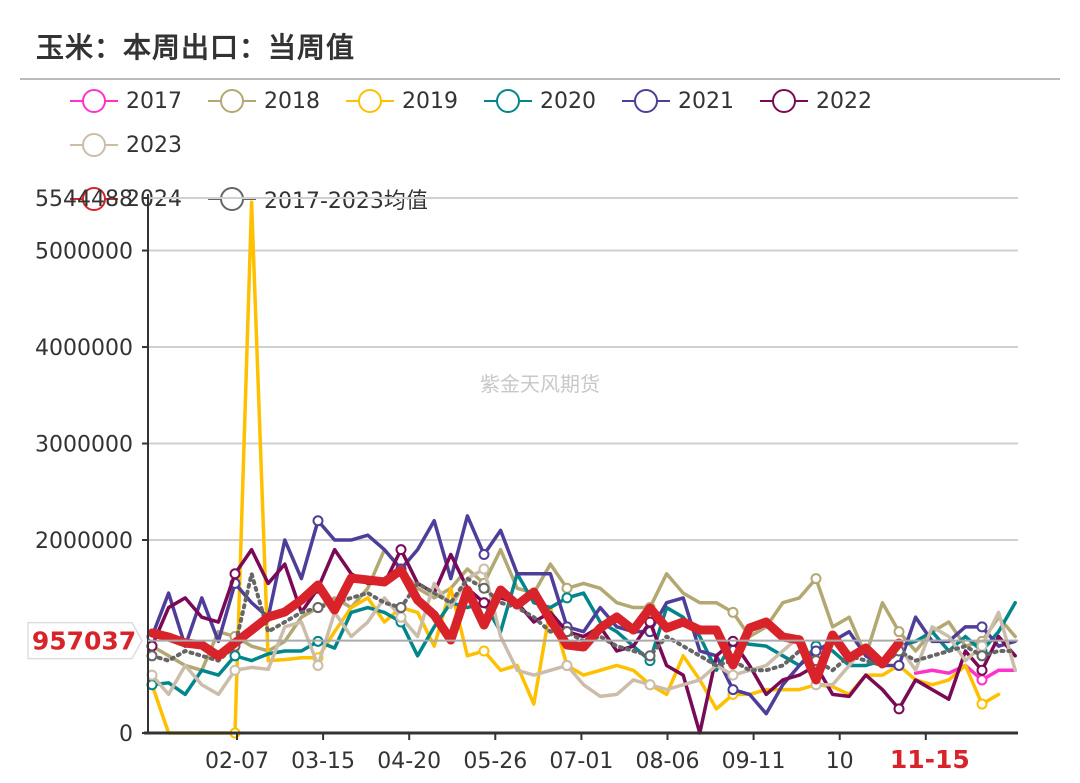  What do you see at coordinates (84, 445) in the screenshot?
I see `y-tick-label: 3000000` at bounding box center [84, 445].